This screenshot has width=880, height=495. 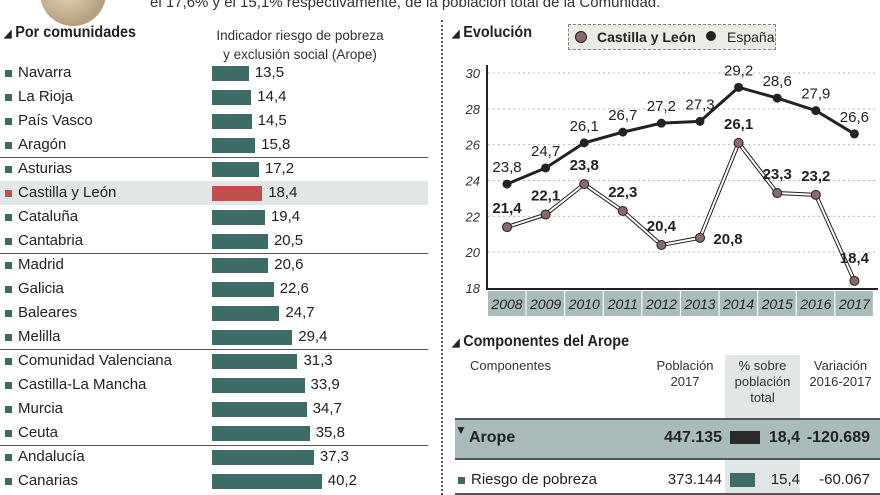 What do you see at coordinates (456, 34) in the screenshot?
I see `triangle-icon: ◢` at bounding box center [456, 34].